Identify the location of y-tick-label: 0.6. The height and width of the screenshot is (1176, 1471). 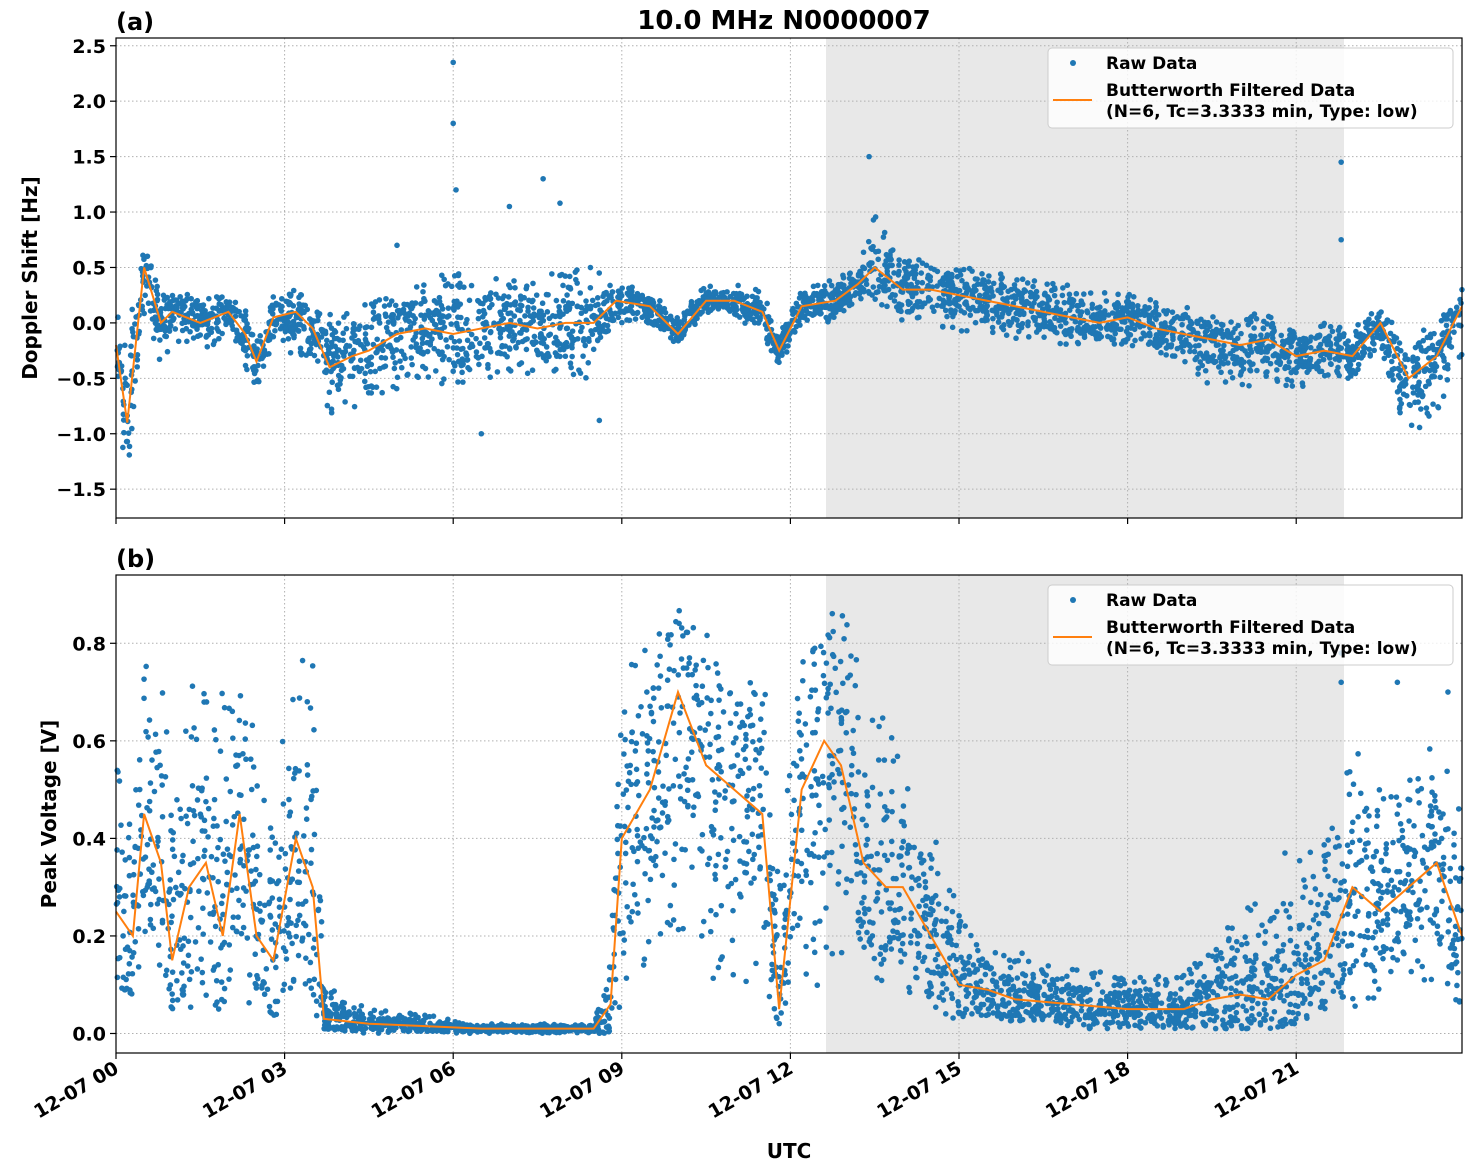
(89, 742).